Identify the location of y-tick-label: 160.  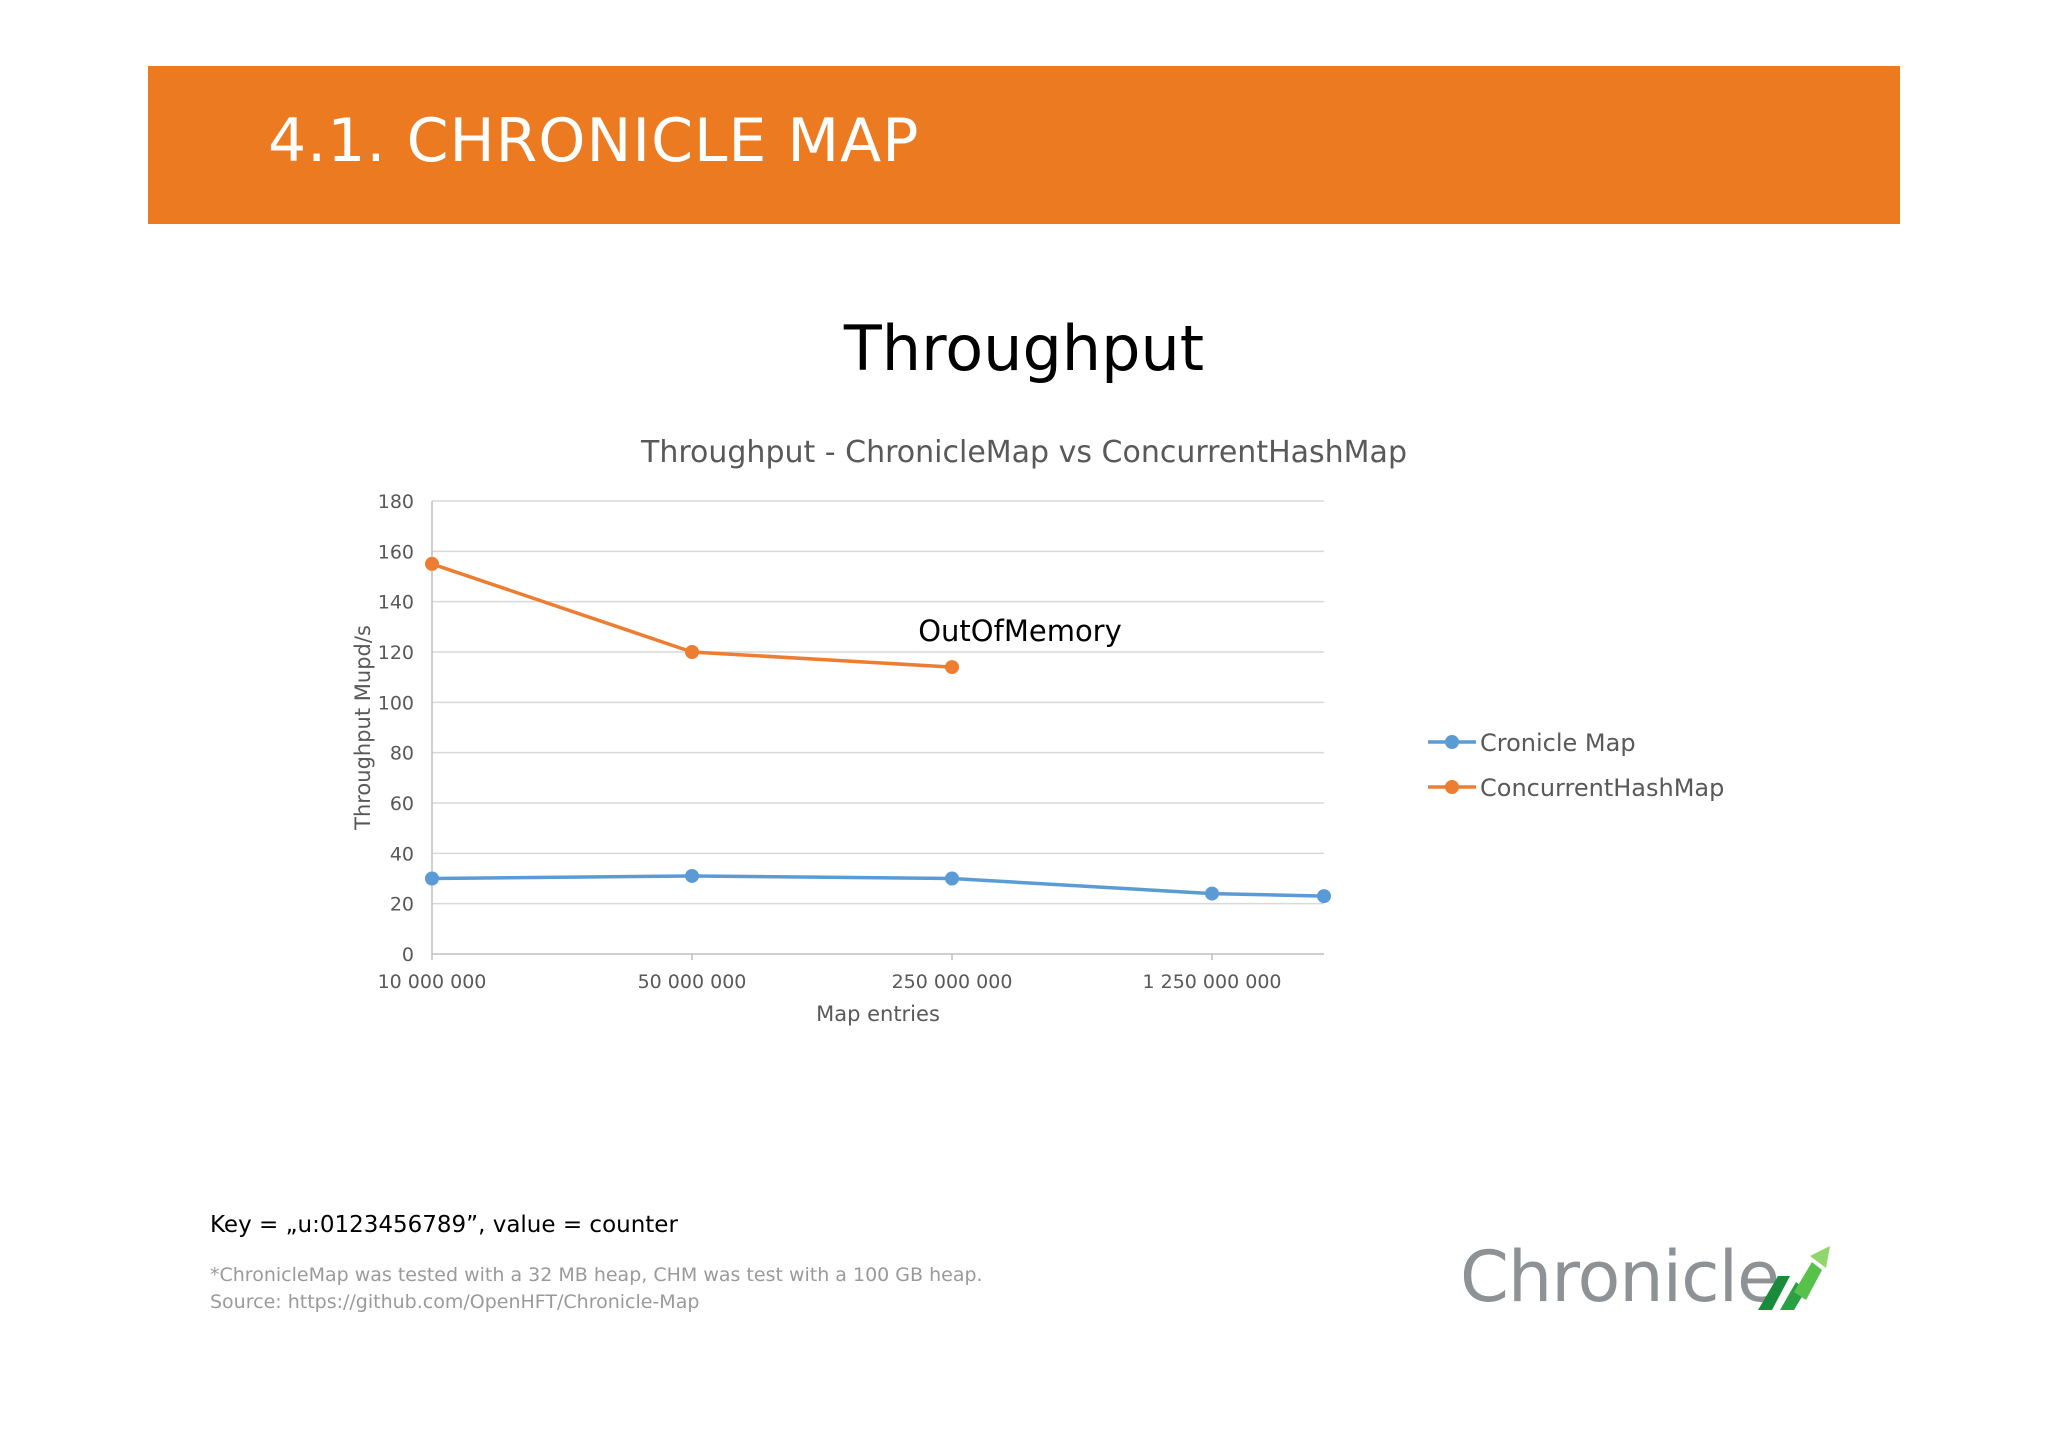
(396, 552).